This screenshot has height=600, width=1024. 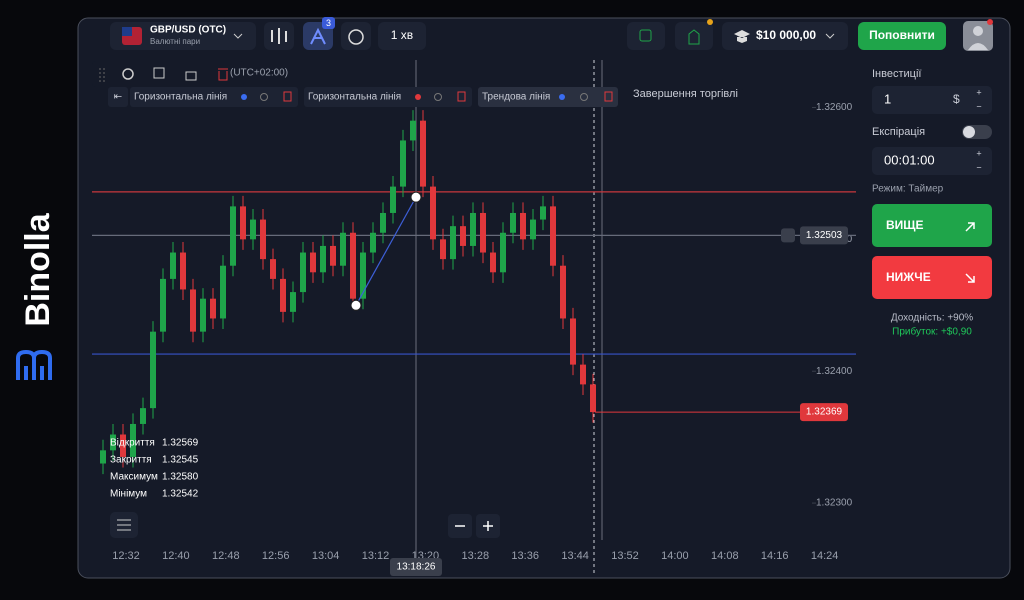 I want to click on badge, so click(x=328, y=23).